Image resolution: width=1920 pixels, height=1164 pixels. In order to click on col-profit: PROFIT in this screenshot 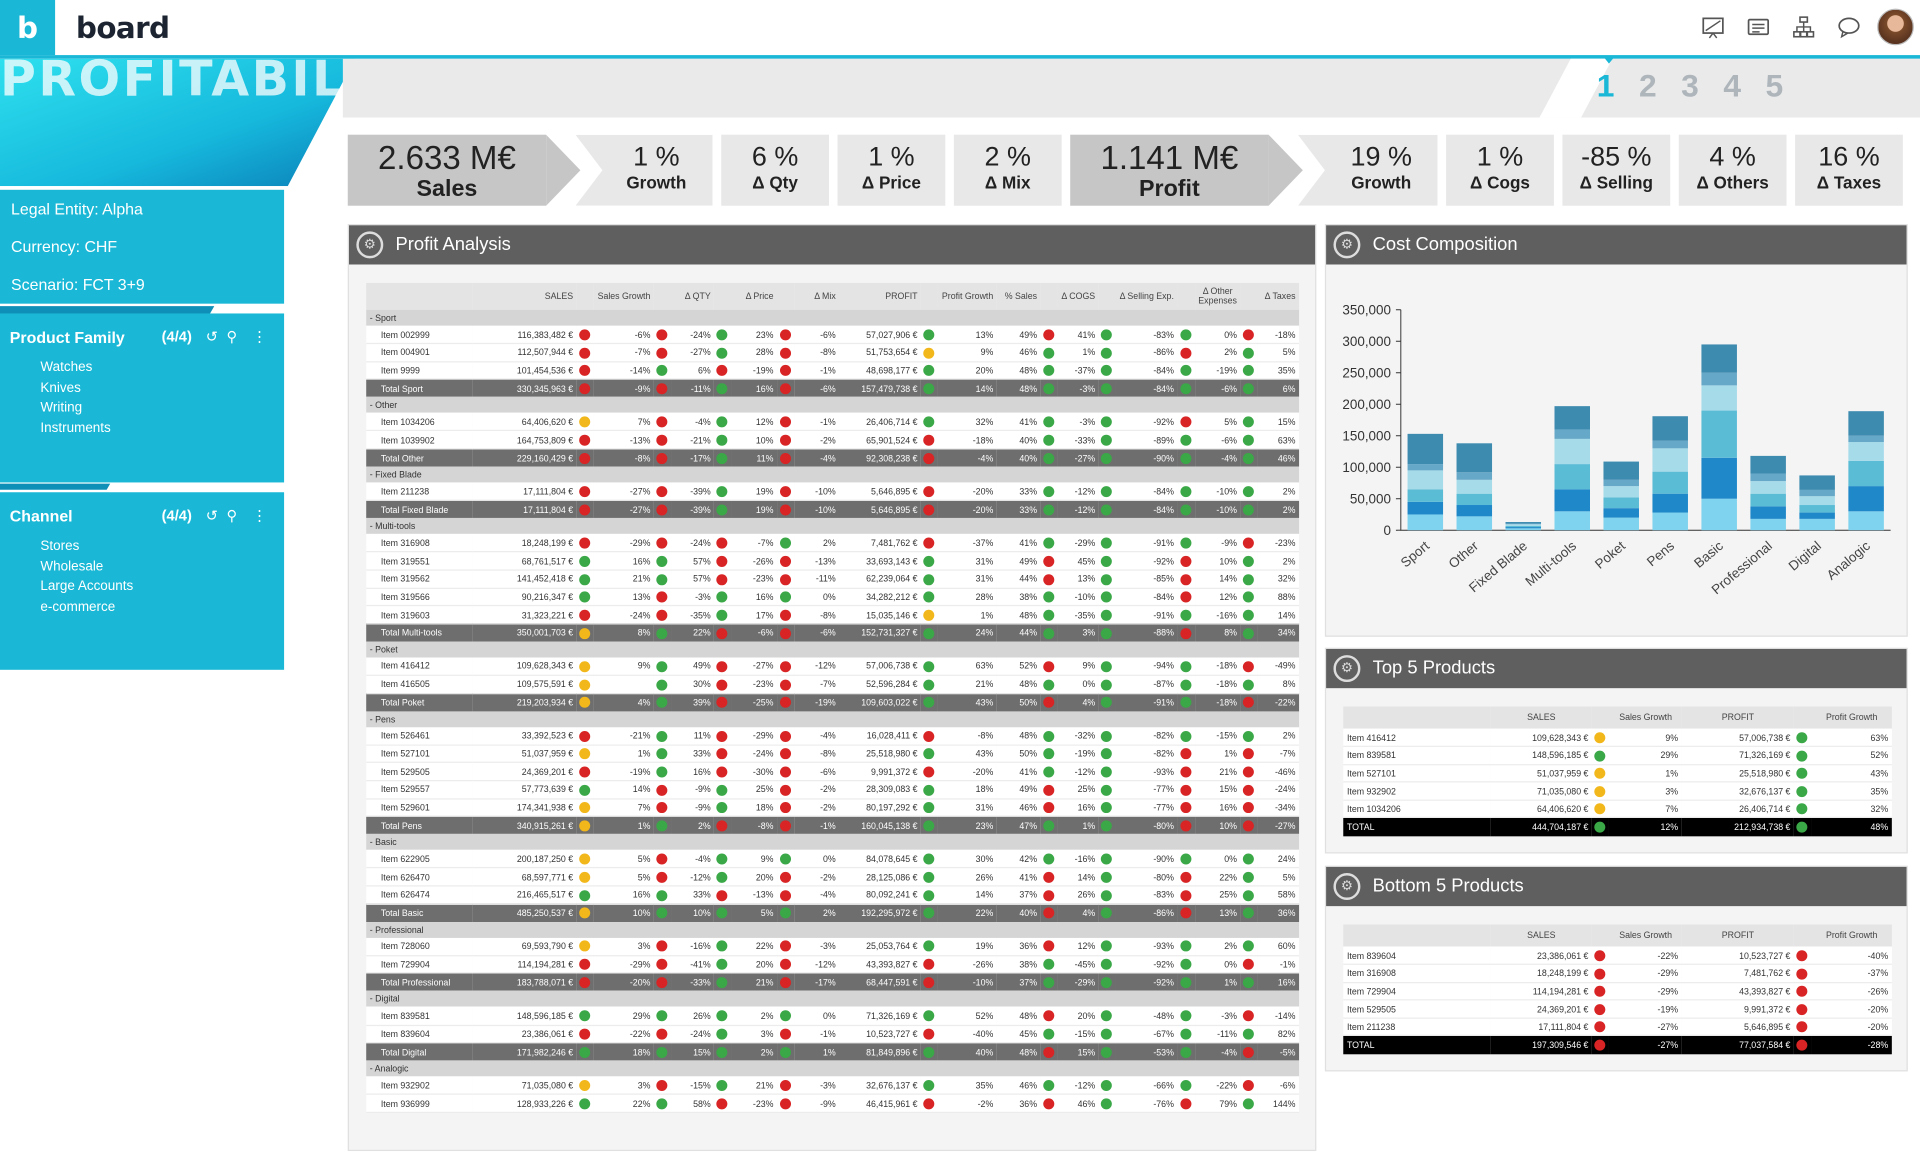, I will do `click(880, 296)`.